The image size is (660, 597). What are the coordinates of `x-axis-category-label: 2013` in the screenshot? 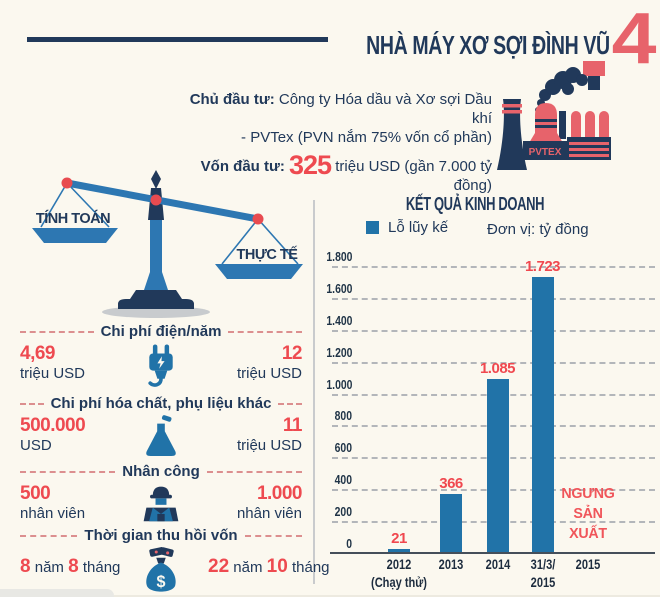 It's located at (451, 564).